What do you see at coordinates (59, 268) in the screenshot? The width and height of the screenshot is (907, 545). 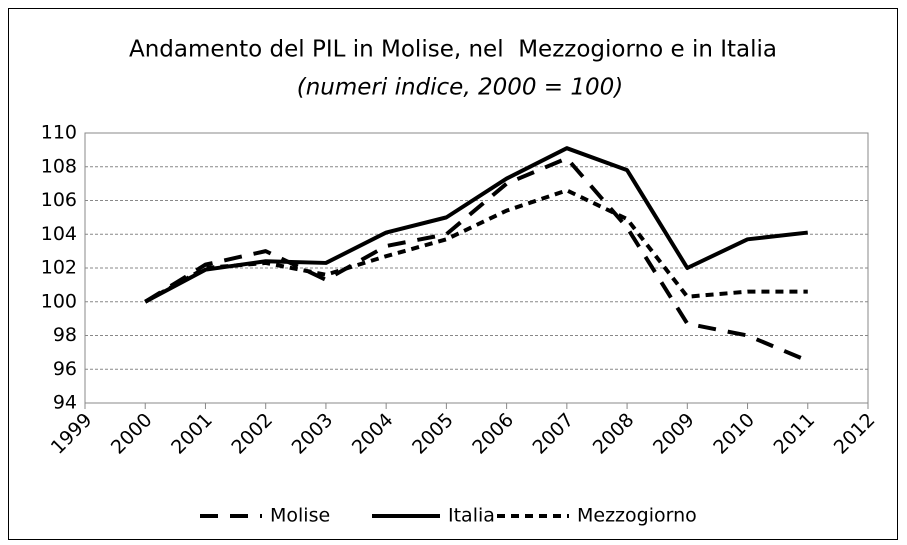 I see `y-tick-label: 102` at bounding box center [59, 268].